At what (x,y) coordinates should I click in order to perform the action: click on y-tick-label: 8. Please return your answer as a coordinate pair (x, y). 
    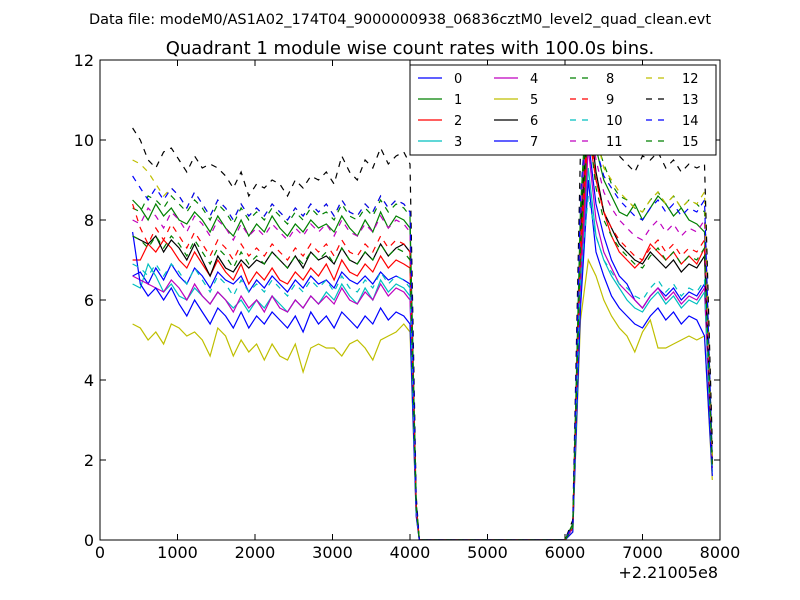
    Looking at the image, I should click on (89, 220).